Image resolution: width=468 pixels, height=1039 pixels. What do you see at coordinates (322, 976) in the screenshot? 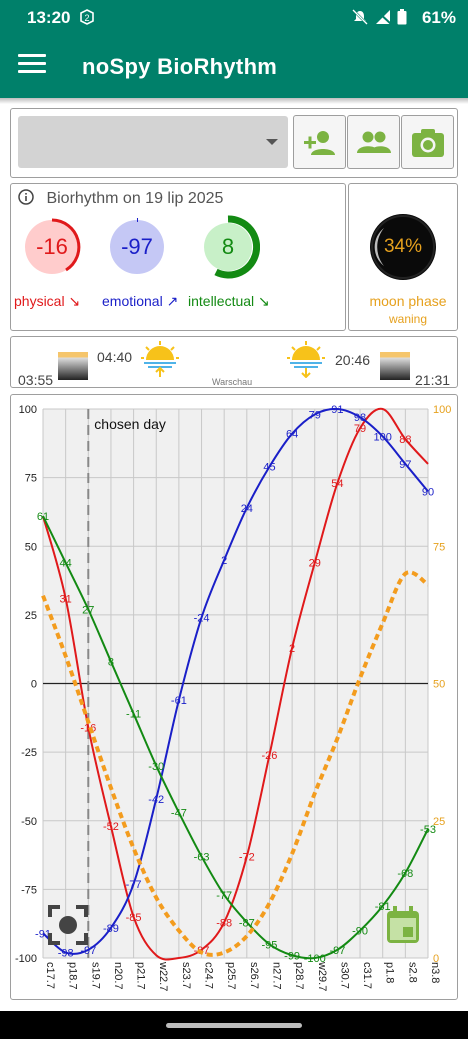
I see `x-tick-label: w29.7` at bounding box center [322, 976].